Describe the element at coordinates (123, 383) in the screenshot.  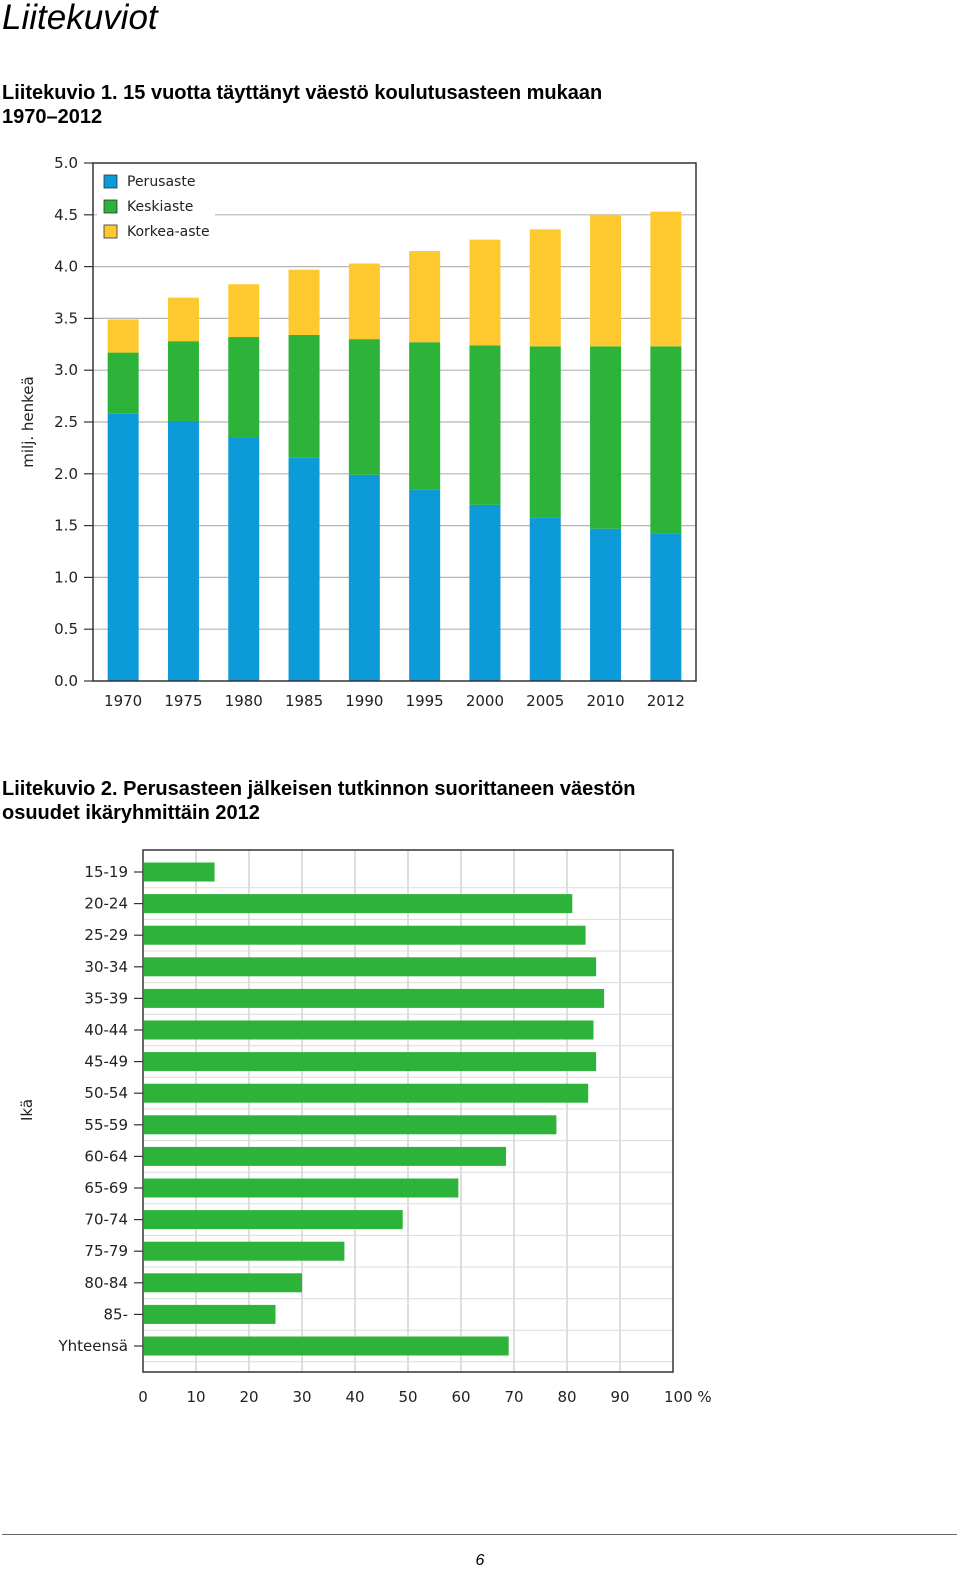
I see `bar-keskiaste-1970` at that location.